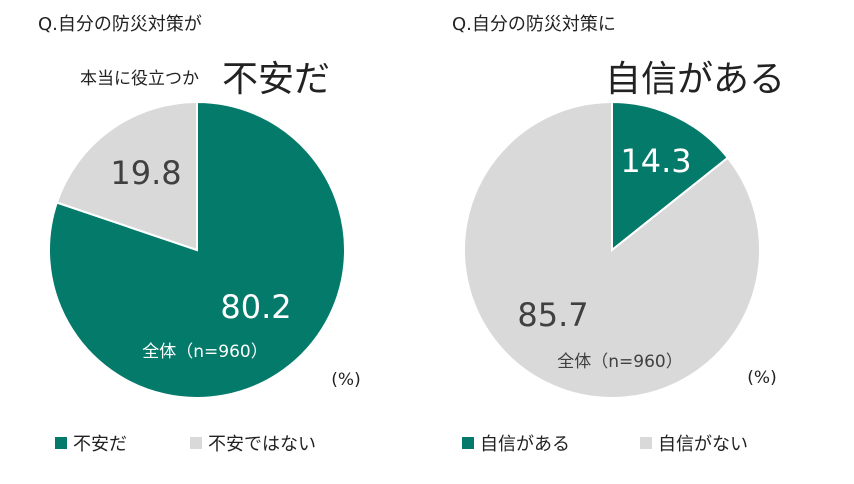  Describe the element at coordinates (120, 24) in the screenshot. I see `chart1-title-line1: Q.自分の防災対策が` at that location.